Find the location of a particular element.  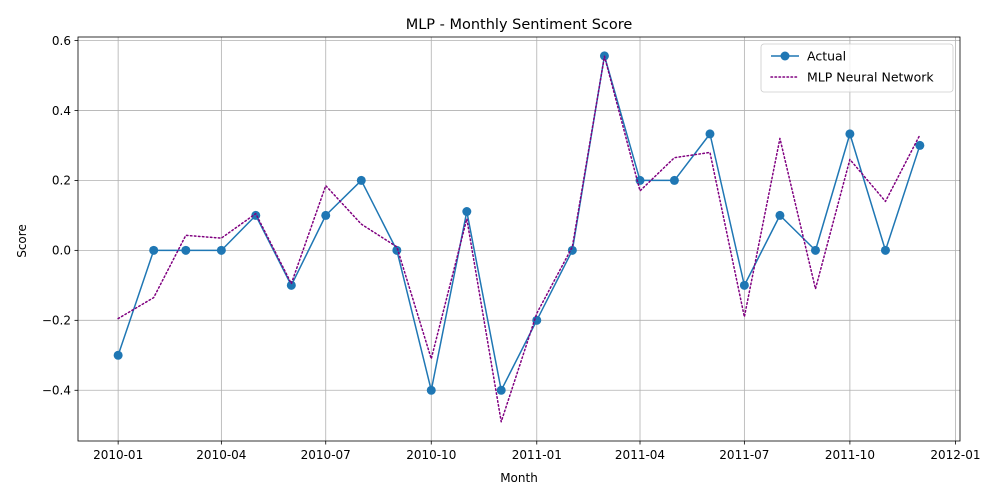

x-tick-label: 2010-04 is located at coordinates (221, 455).